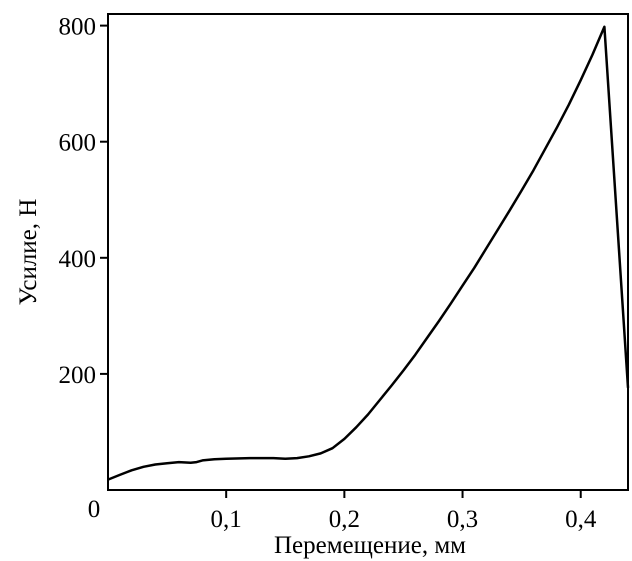  I want to click on y-tick-label-400: 400, so click(78, 259).